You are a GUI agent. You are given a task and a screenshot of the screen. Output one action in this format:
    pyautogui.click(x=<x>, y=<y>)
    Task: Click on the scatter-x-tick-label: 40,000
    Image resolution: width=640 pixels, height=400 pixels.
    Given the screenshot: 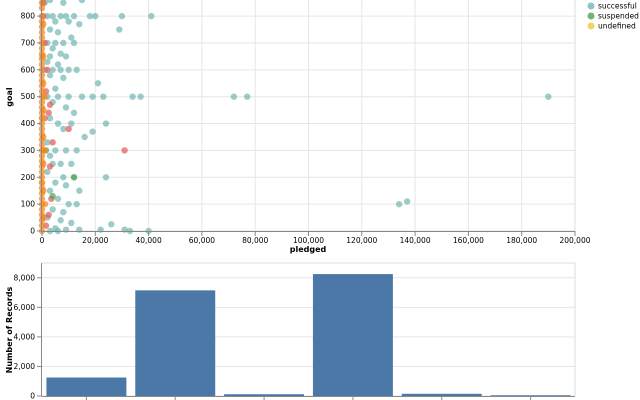 What is the action you would take?
    pyautogui.click(x=148, y=240)
    